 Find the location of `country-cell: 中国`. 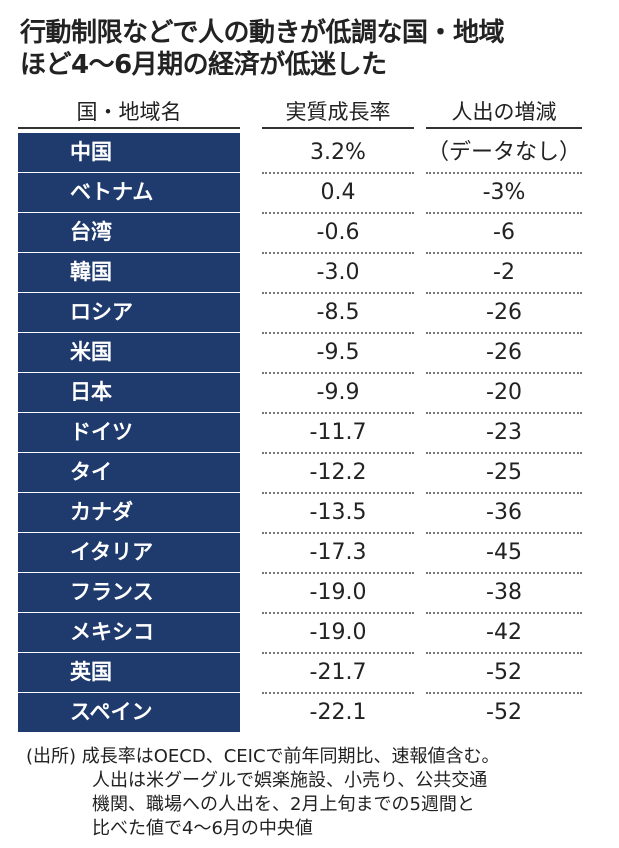

country-cell: 中国 is located at coordinates (129, 152).